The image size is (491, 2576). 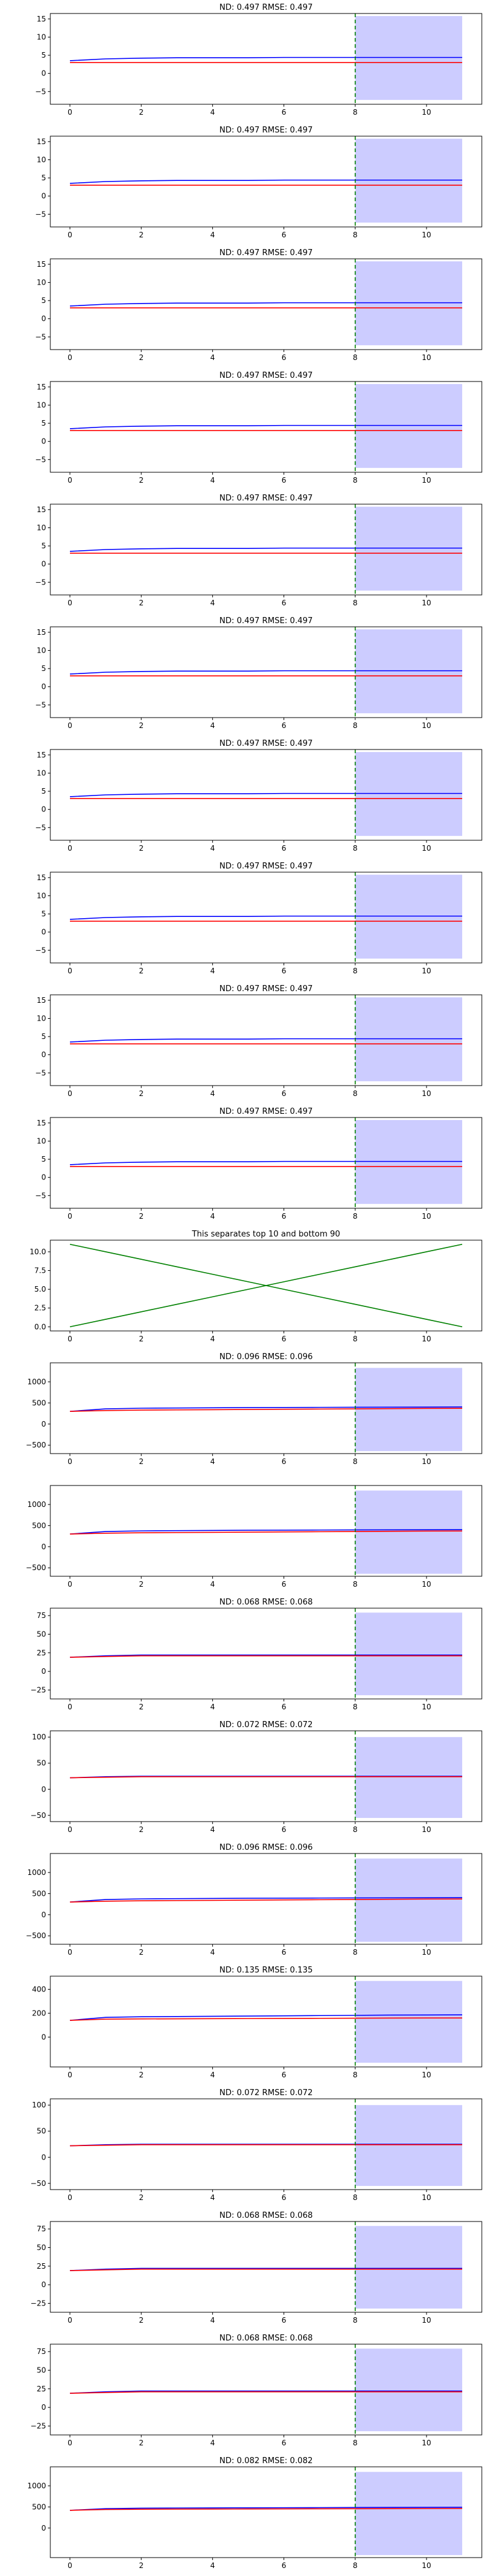 What do you see at coordinates (42, 2266) in the screenshot?
I see `y-tick-label: 25` at bounding box center [42, 2266].